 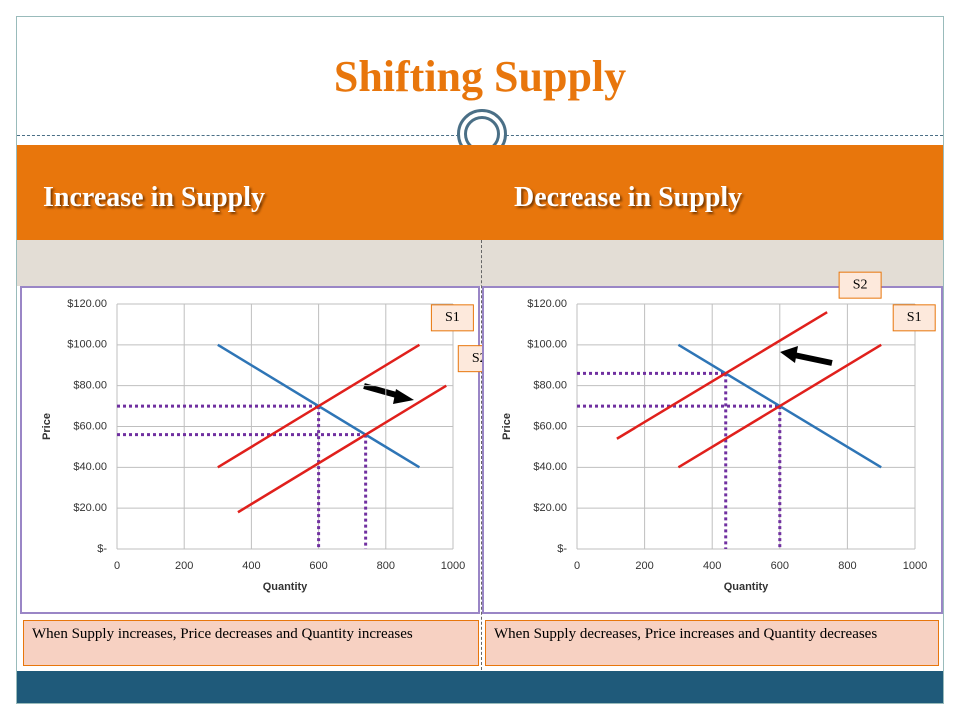 What do you see at coordinates (480, 76) in the screenshot?
I see `slide-title: Shifting Supply` at bounding box center [480, 76].